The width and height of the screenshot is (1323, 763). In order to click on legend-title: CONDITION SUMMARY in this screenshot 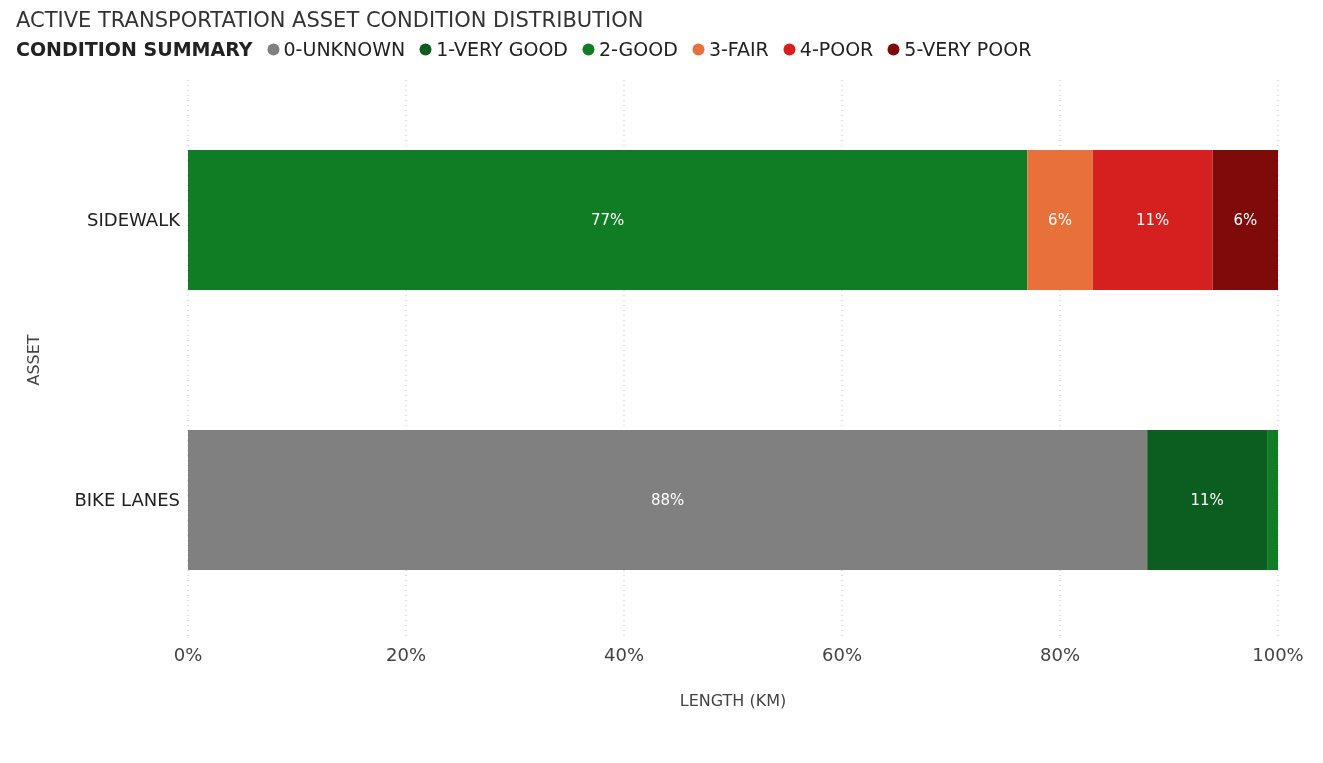, I will do `click(134, 49)`.